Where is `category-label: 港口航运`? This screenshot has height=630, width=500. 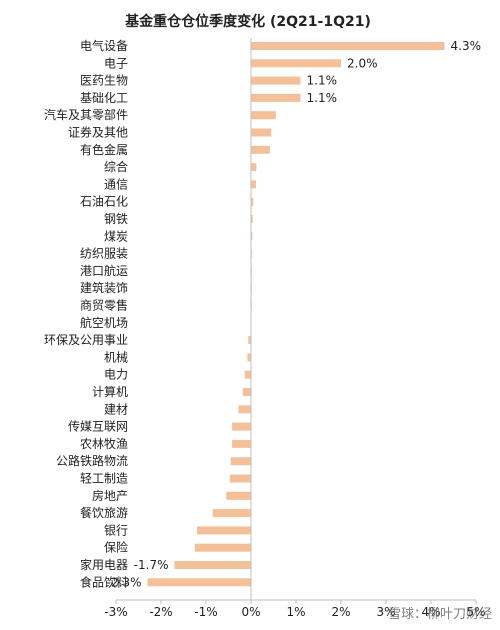 category-label: 港口航运 is located at coordinates (104, 270).